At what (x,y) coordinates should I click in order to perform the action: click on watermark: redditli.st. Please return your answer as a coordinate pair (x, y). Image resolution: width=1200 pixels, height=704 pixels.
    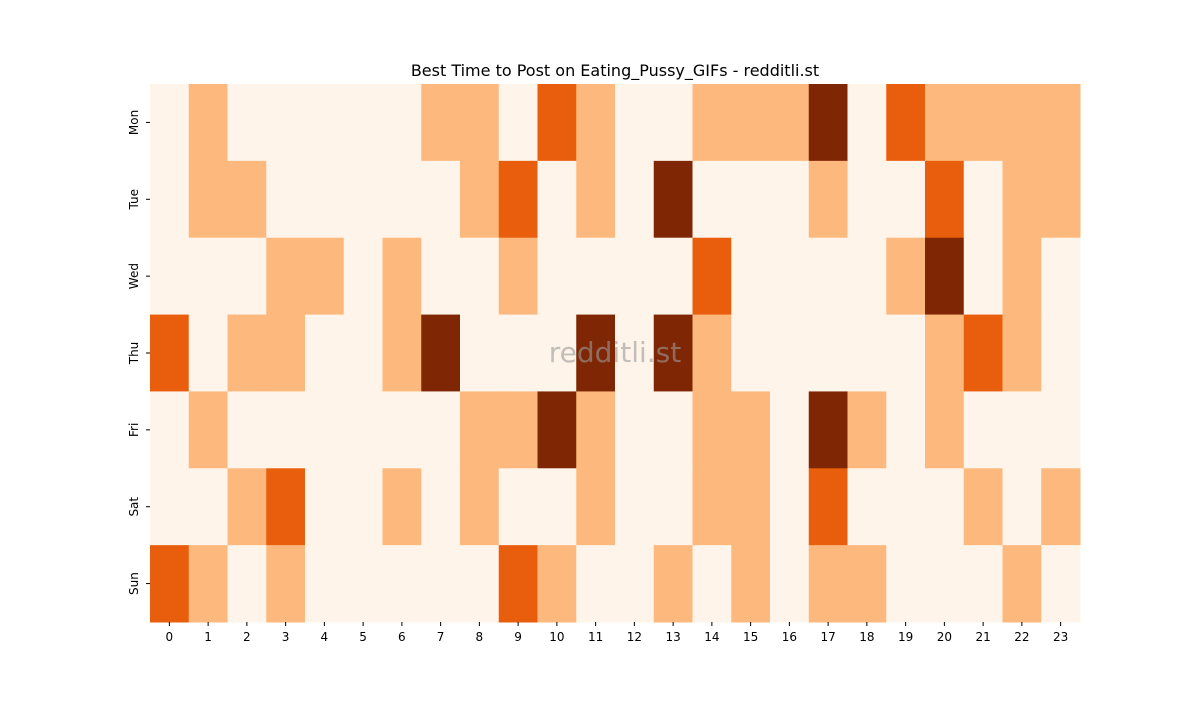
    Looking at the image, I should click on (615, 352).